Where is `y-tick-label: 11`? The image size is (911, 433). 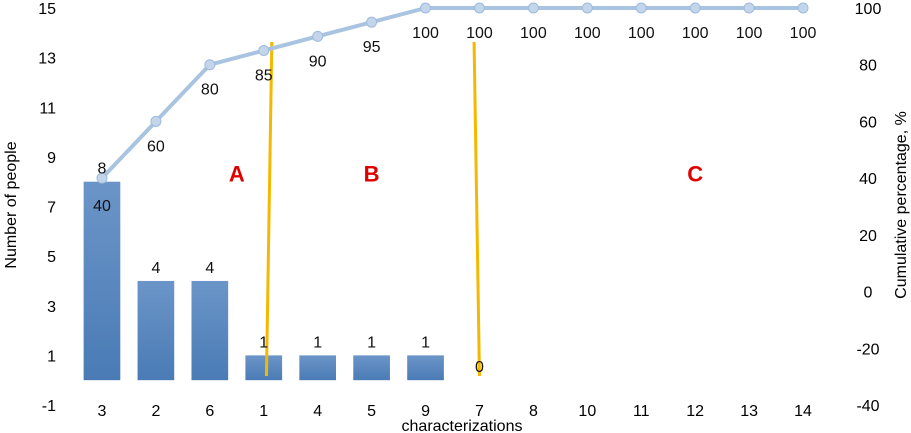
y-tick-label: 11 is located at coordinates (47, 108).